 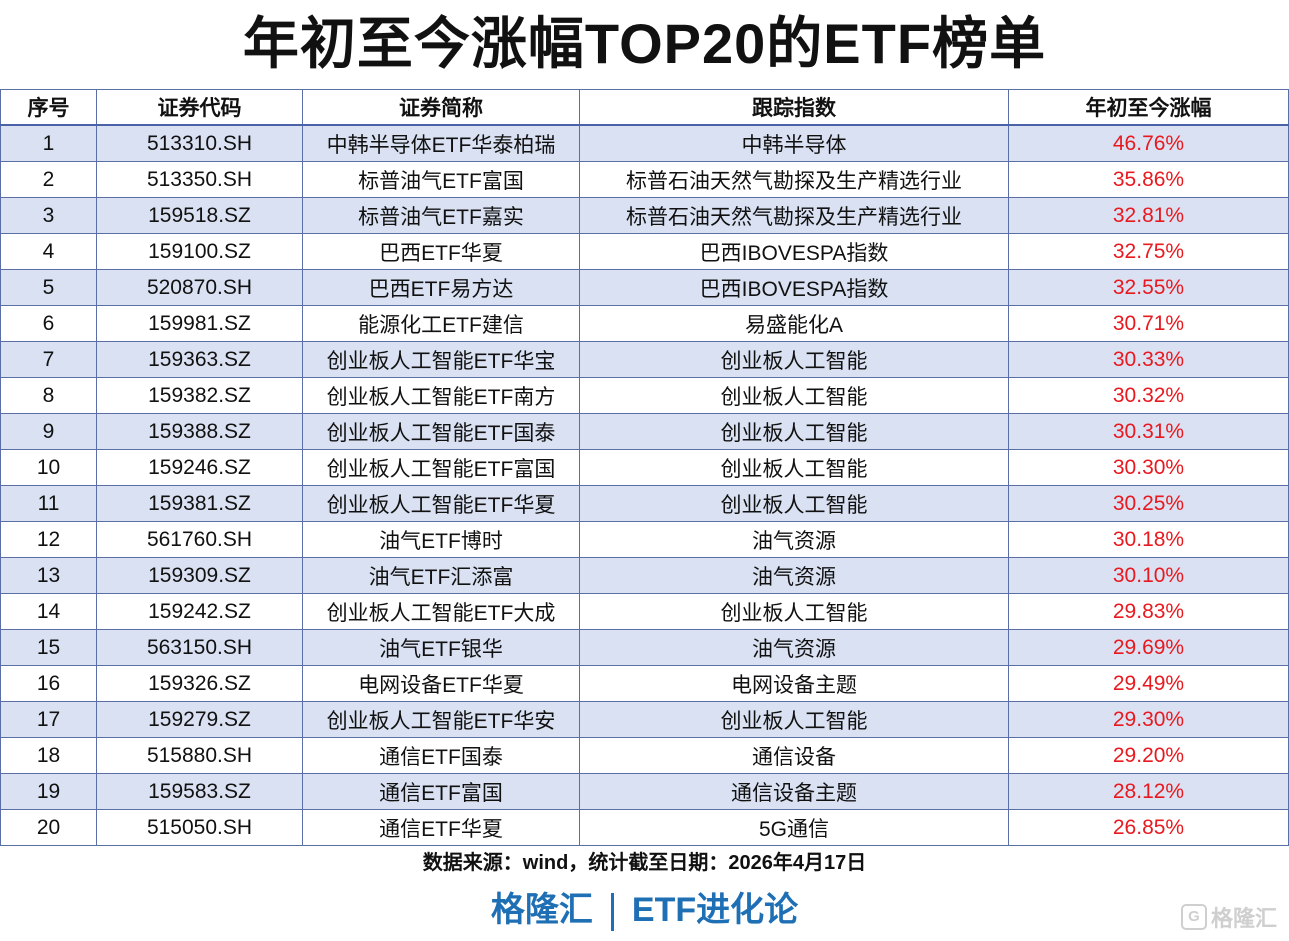 I want to click on brand-name: 格隆汇, so click(x=541, y=910).